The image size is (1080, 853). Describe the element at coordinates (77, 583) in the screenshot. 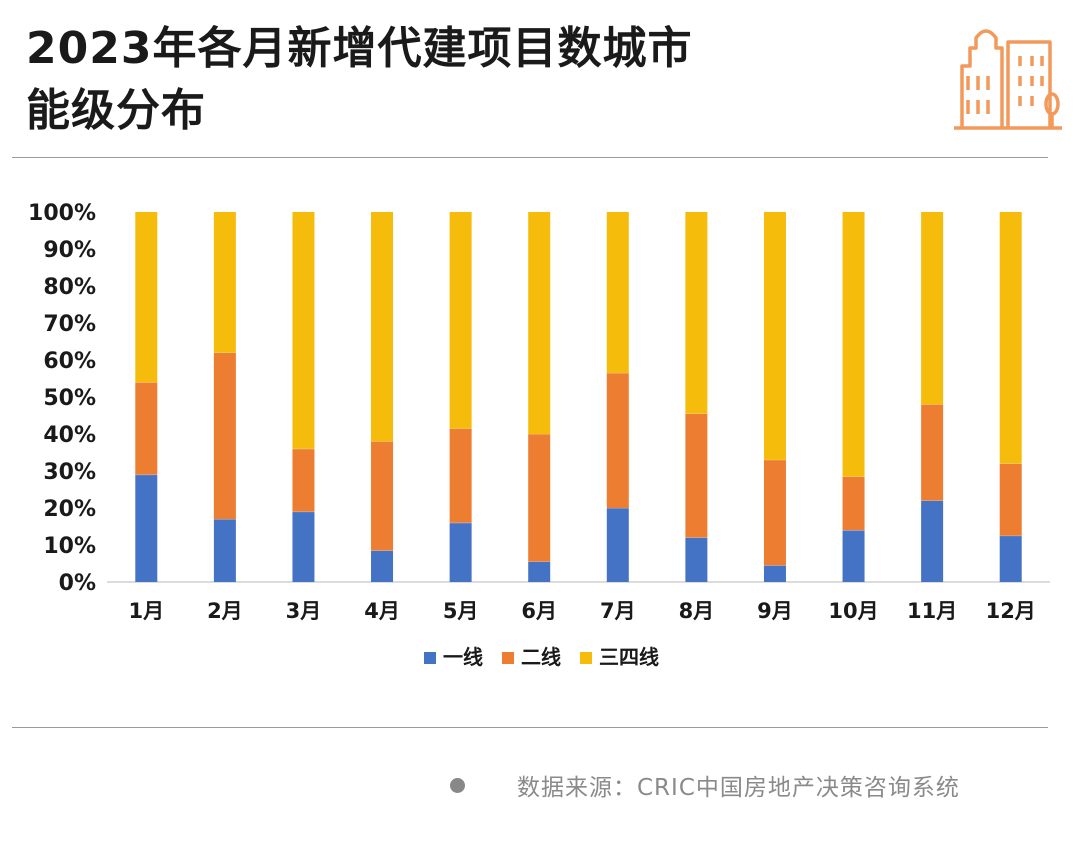

I see `y-tick-label: 0%` at that location.